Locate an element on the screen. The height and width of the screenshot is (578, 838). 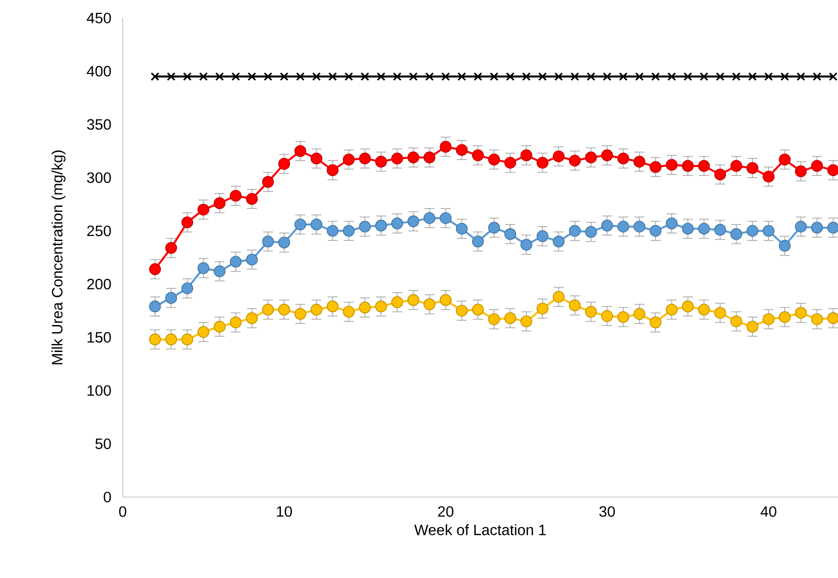
y-tick-label: 350 is located at coordinates (99, 124).